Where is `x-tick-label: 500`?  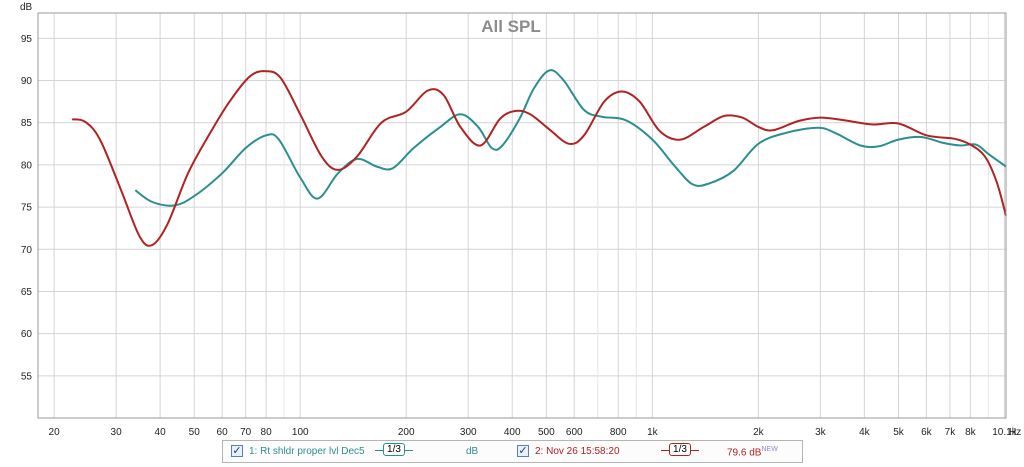
x-tick-label: 500 is located at coordinates (546, 432).